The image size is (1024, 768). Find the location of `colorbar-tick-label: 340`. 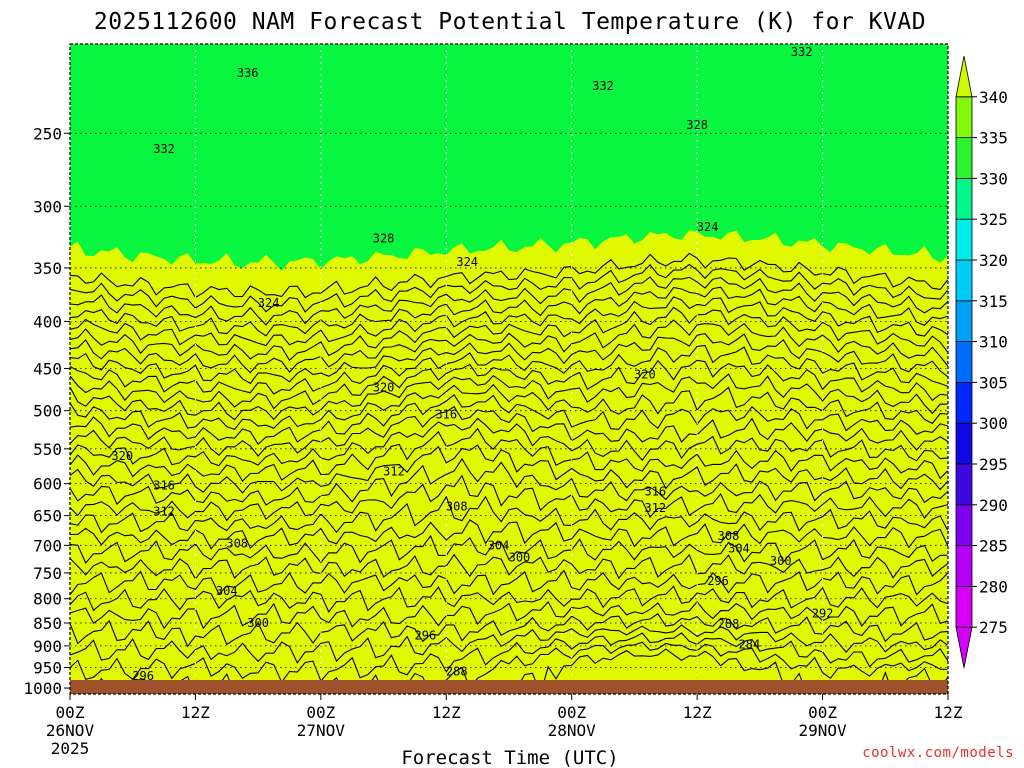

colorbar-tick-label: 340 is located at coordinates (993, 97).